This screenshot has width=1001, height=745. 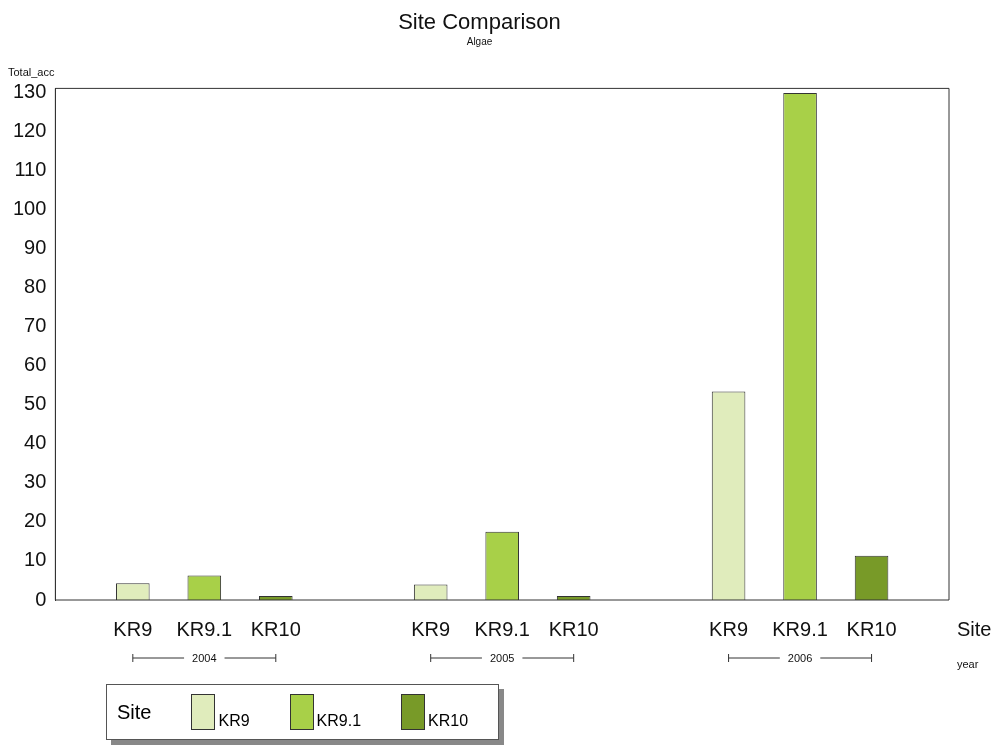 What do you see at coordinates (974, 629) in the screenshot?
I see `text: Site` at bounding box center [974, 629].